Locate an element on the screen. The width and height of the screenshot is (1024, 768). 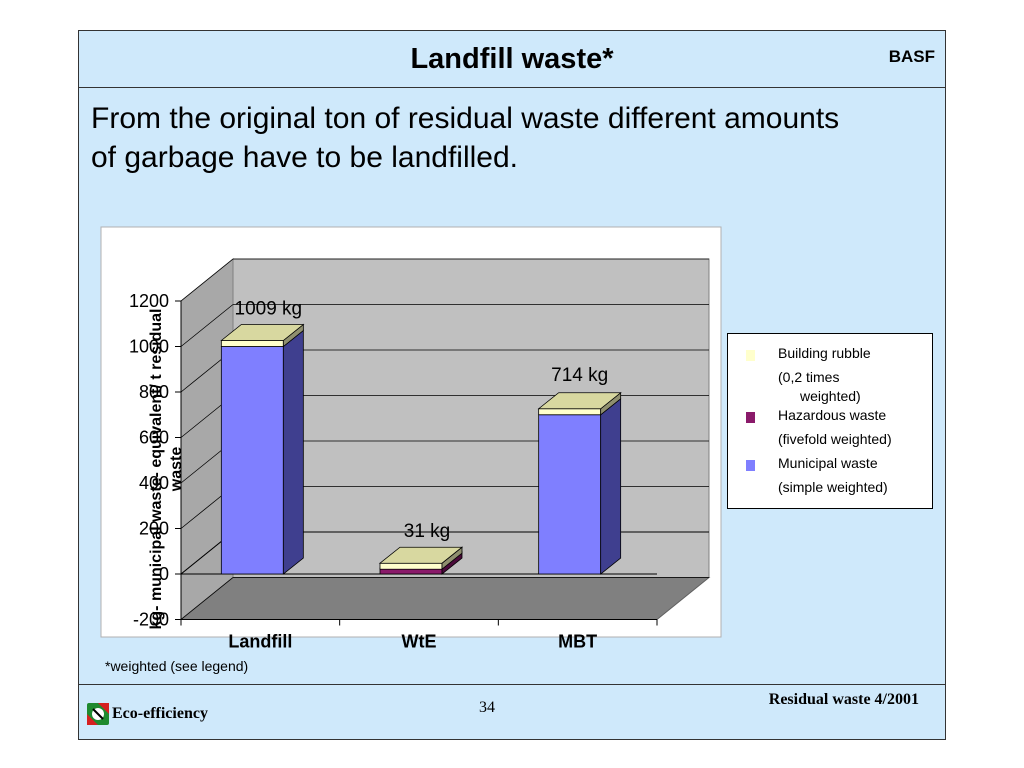
x-tick-label: MBT is located at coordinates (577, 642).